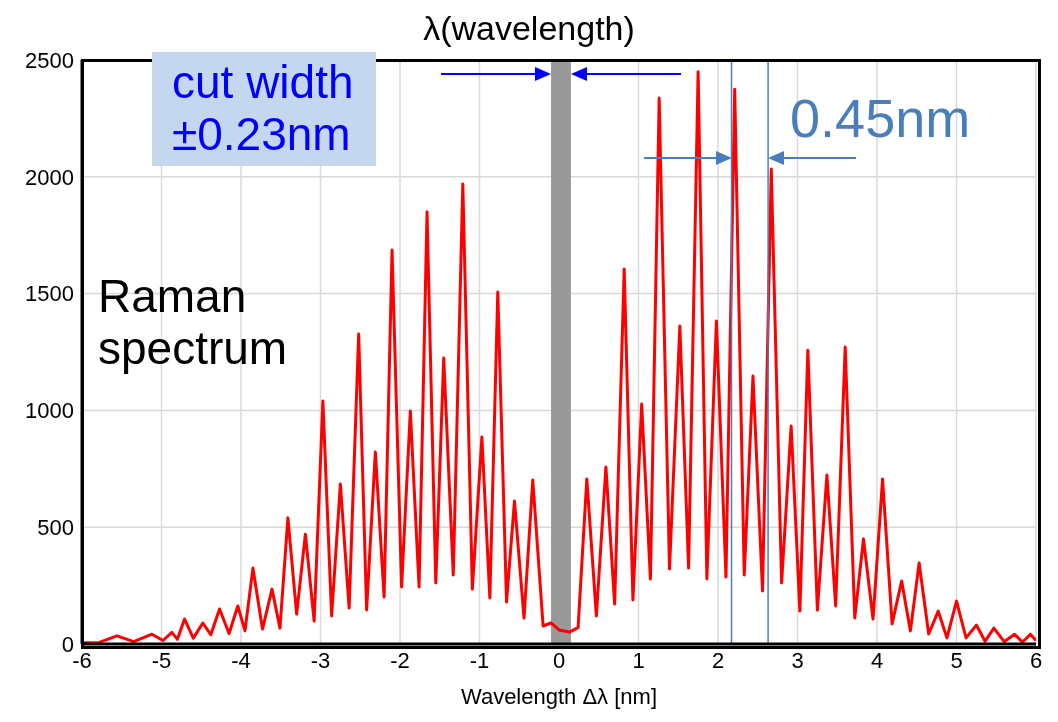  I want to click on y-tick-label: 500, so click(55, 528).